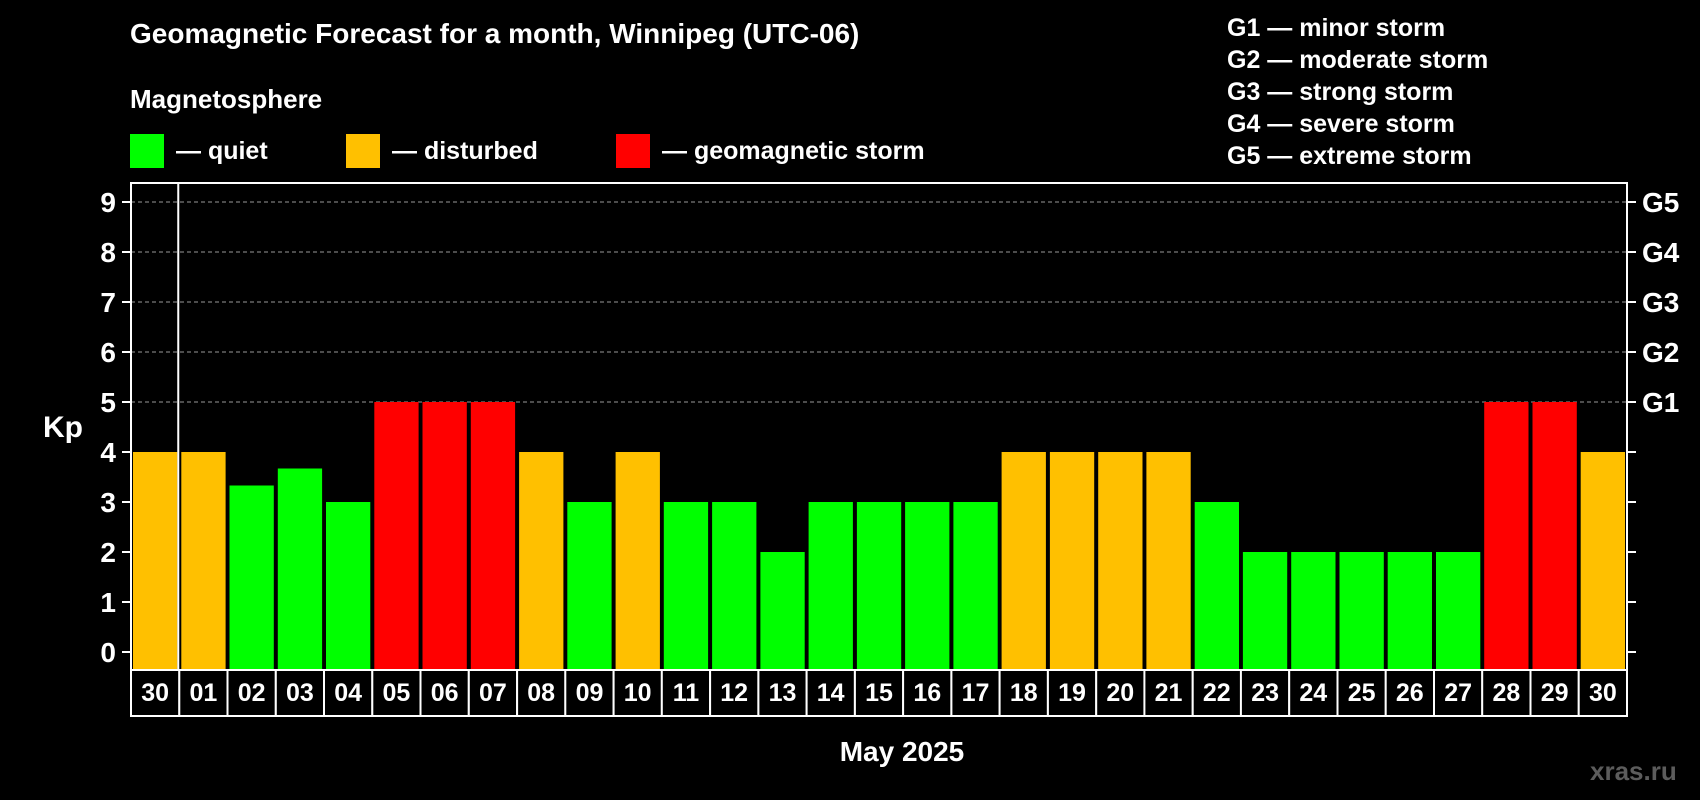 This screenshot has width=1700, height=800. I want to click on date-label-24: 23, so click(1265, 693).